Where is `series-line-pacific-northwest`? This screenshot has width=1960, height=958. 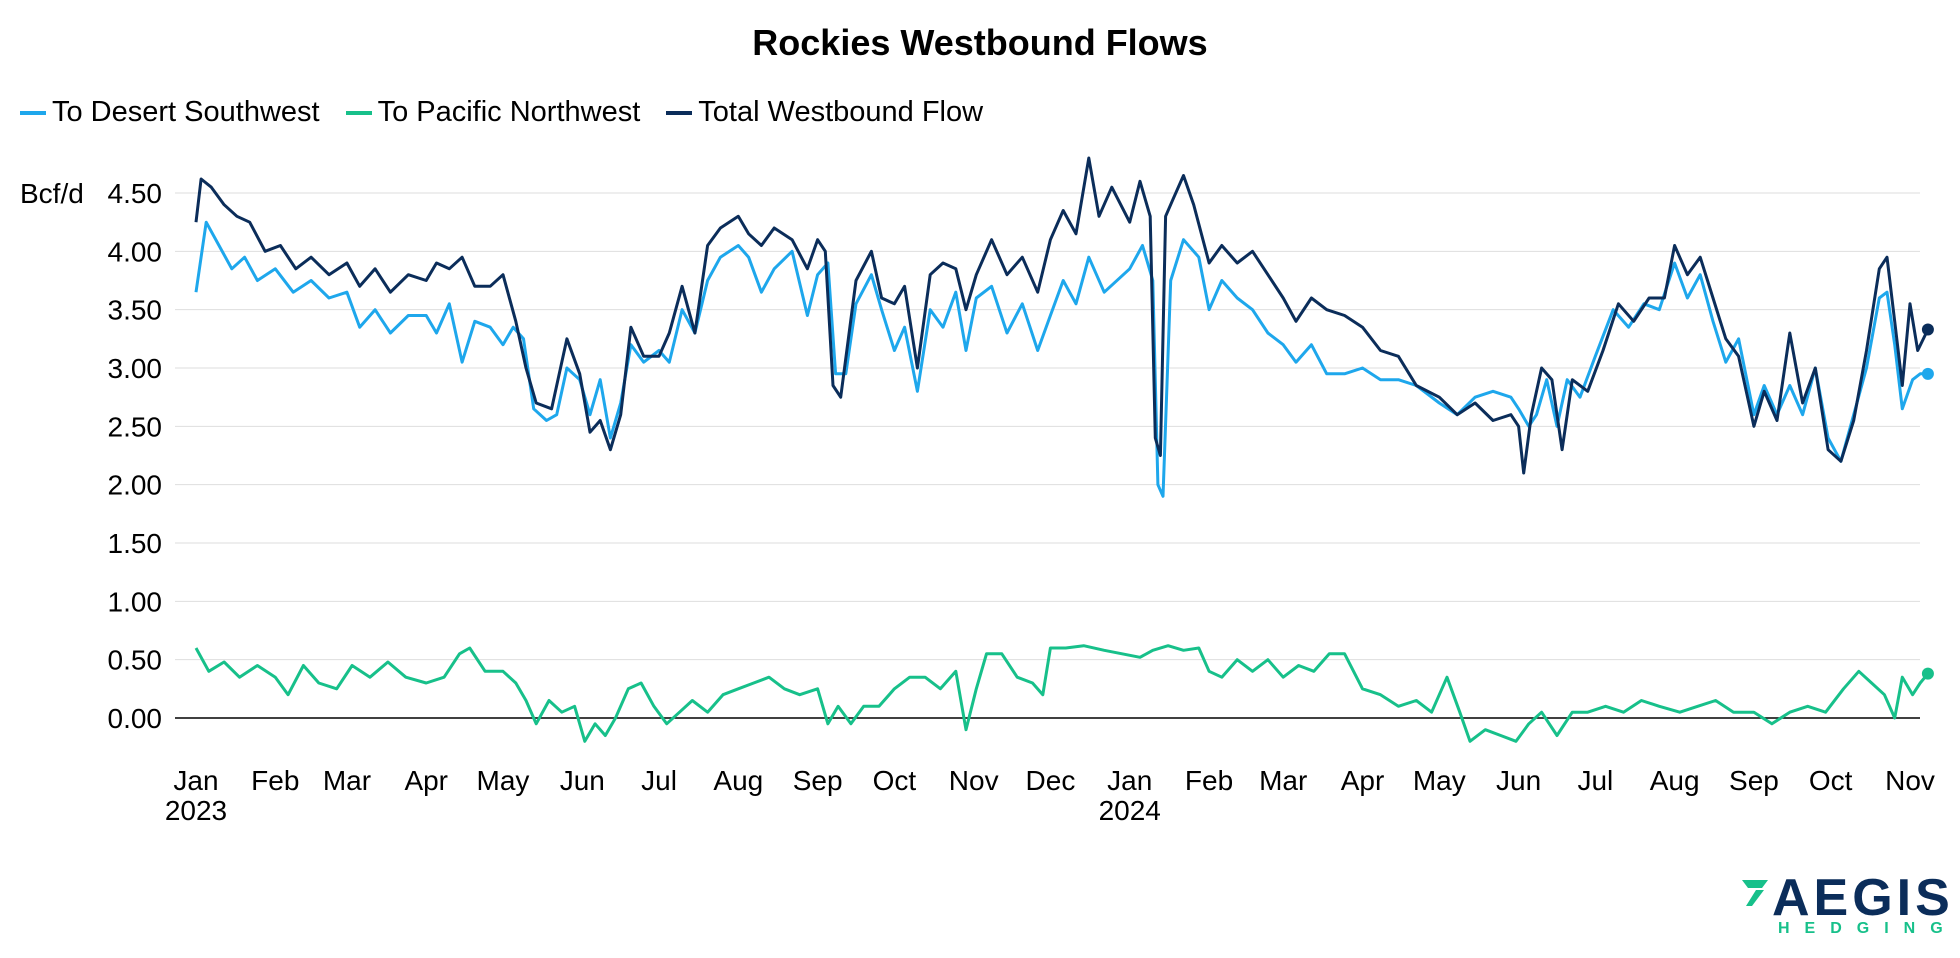 series-line-pacific-northwest is located at coordinates (1062, 693).